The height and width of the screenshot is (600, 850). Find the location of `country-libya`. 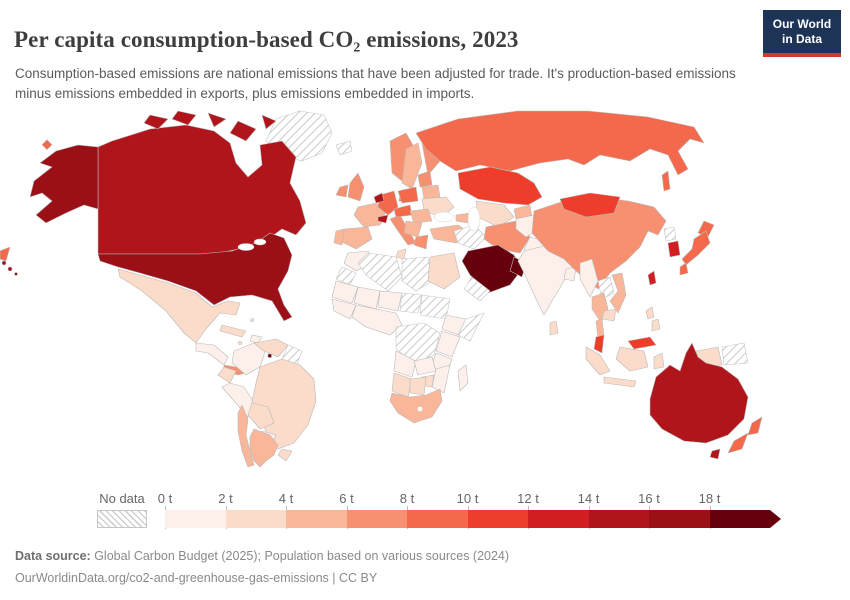

country-libya is located at coordinates (417, 274).